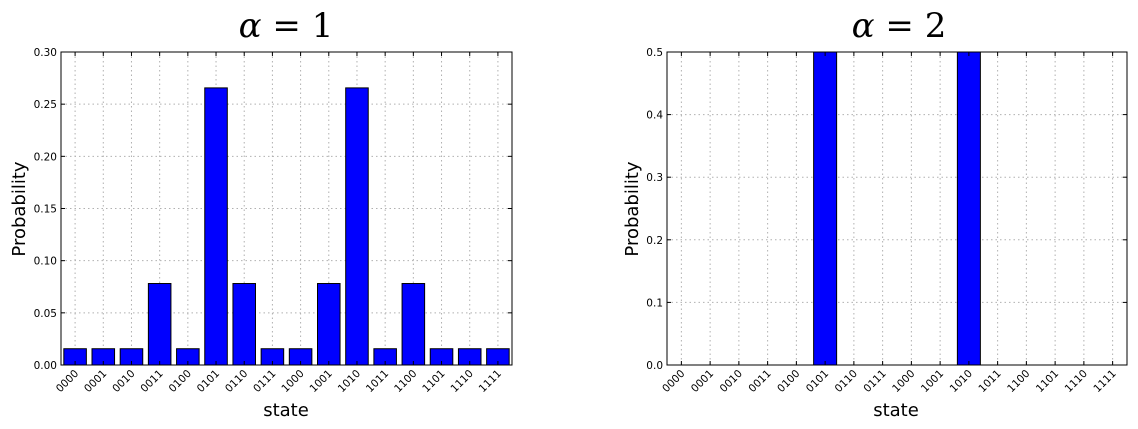 The image size is (1138, 429). Describe the element at coordinates (45, 53) in the screenshot. I see `y-tick-label: 0.30` at that location.